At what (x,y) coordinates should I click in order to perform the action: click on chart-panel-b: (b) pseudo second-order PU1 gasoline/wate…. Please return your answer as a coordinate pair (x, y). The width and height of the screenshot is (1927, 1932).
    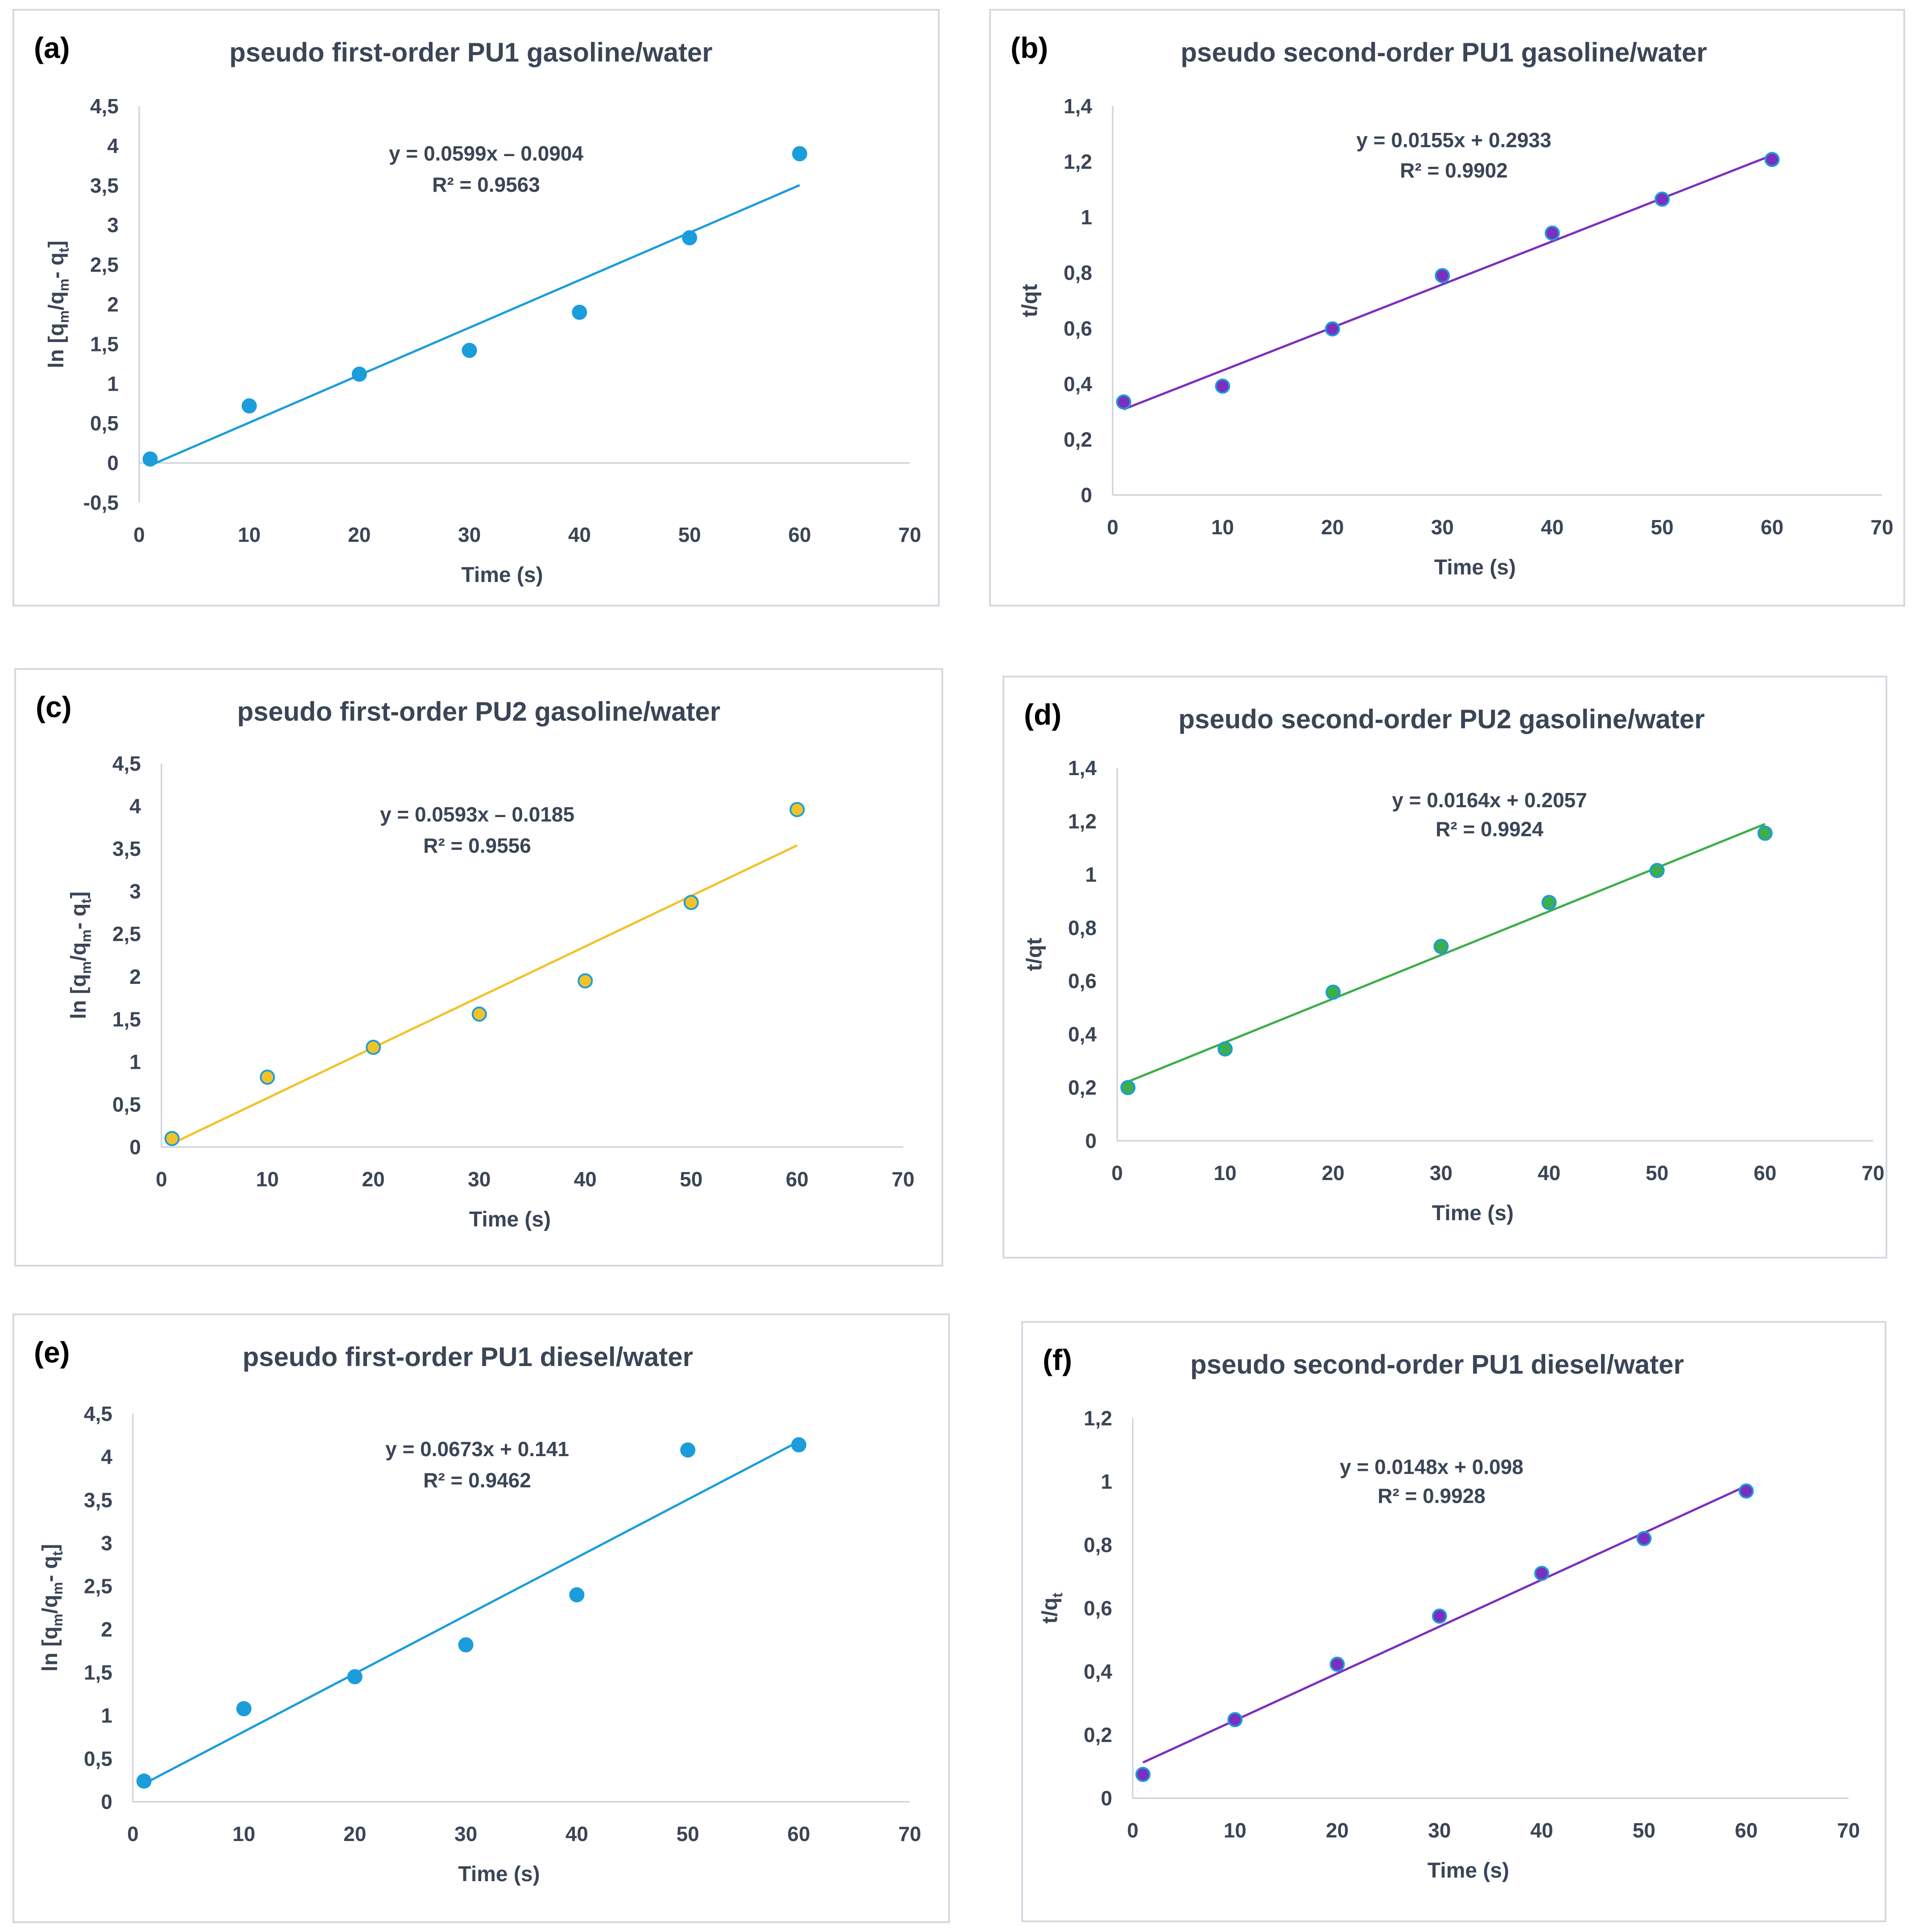
    Looking at the image, I should click on (1447, 308).